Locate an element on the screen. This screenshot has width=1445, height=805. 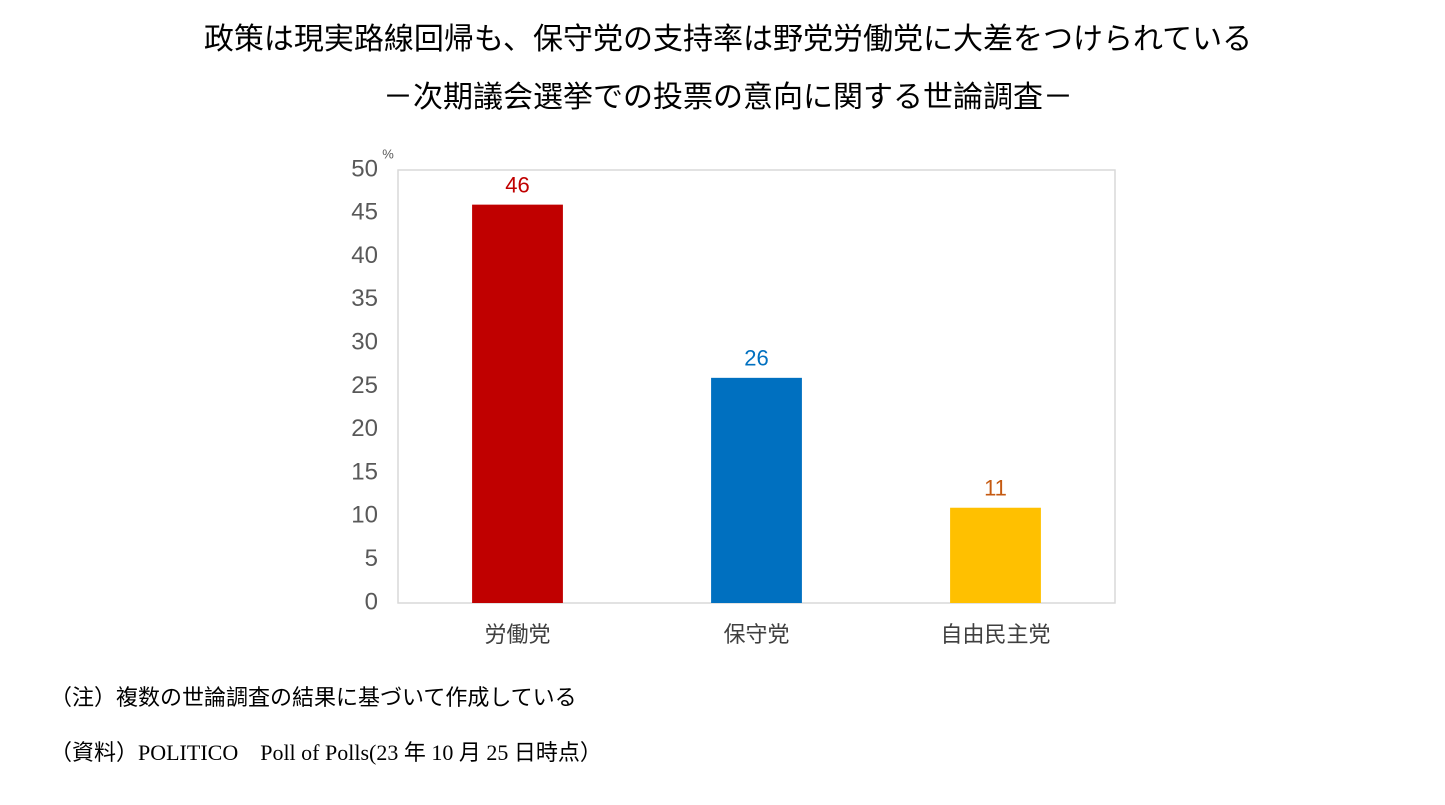
y-tick-label: 45 is located at coordinates (364, 212).